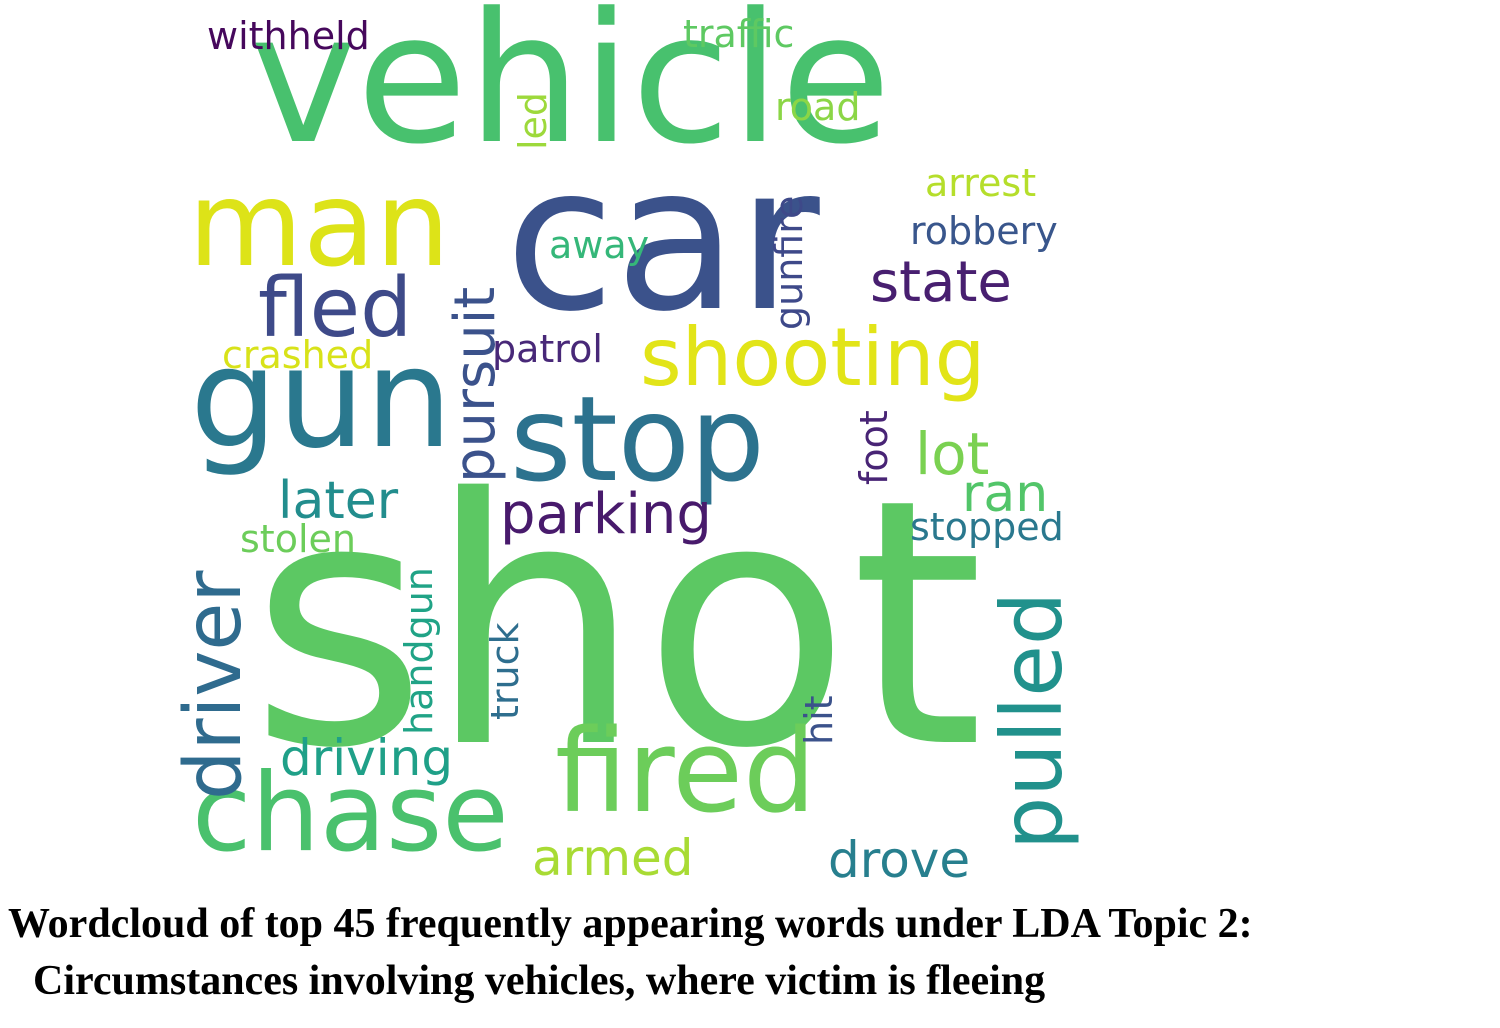 The image size is (1500, 1028). What do you see at coordinates (899, 860) in the screenshot?
I see `word-drove: drove` at bounding box center [899, 860].